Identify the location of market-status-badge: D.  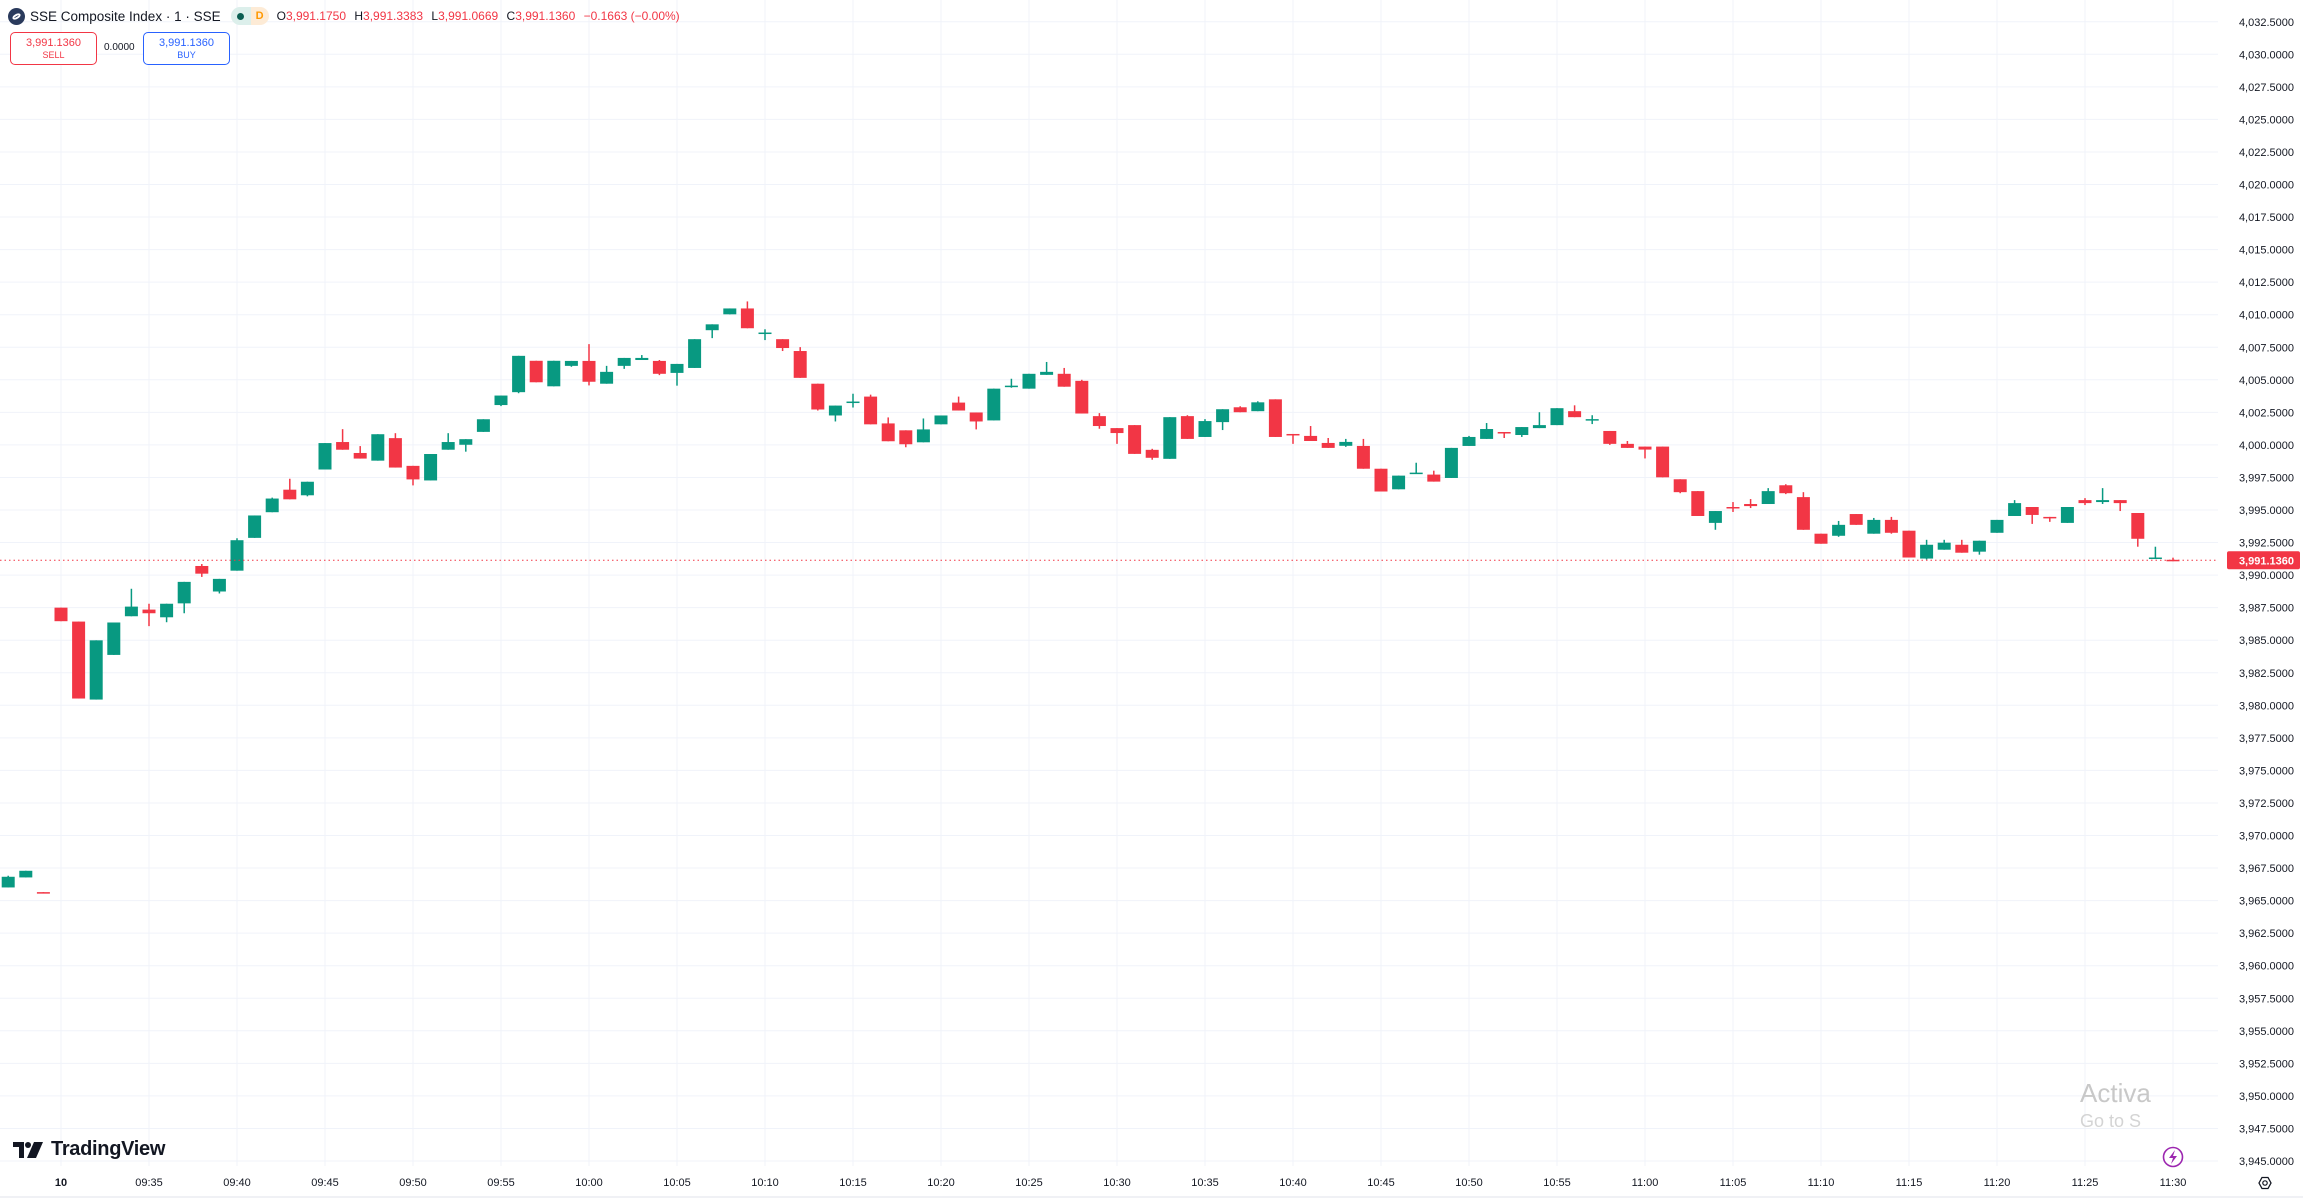
(249, 16).